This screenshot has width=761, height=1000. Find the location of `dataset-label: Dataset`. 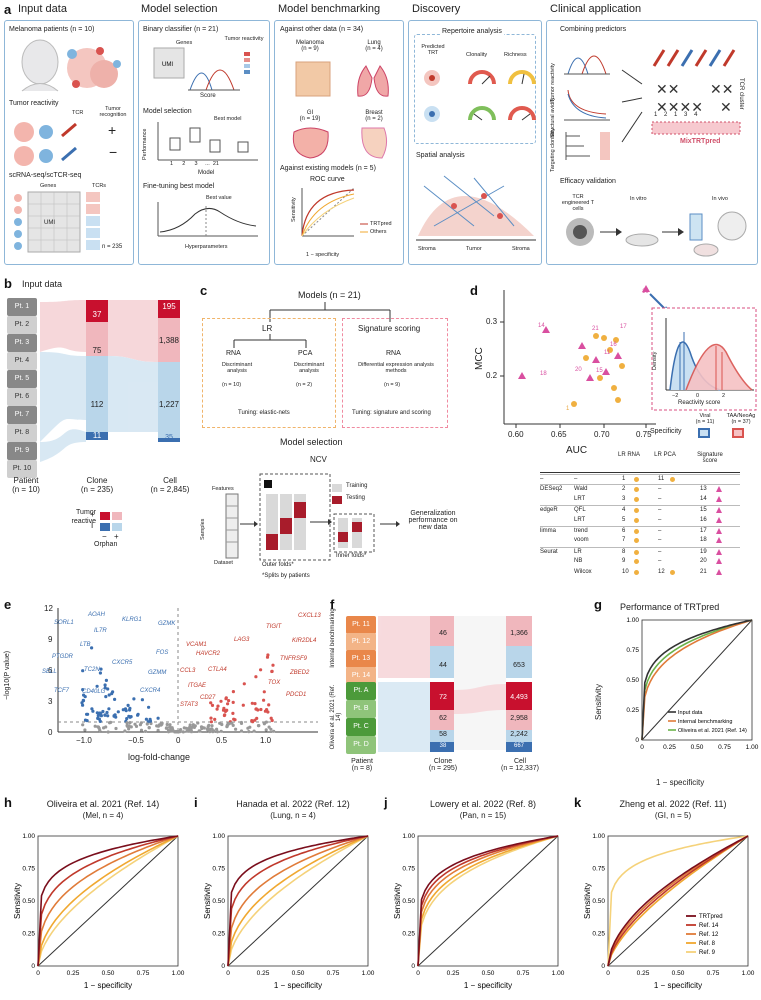

dataset-label: Dataset is located at coordinates (223, 563).